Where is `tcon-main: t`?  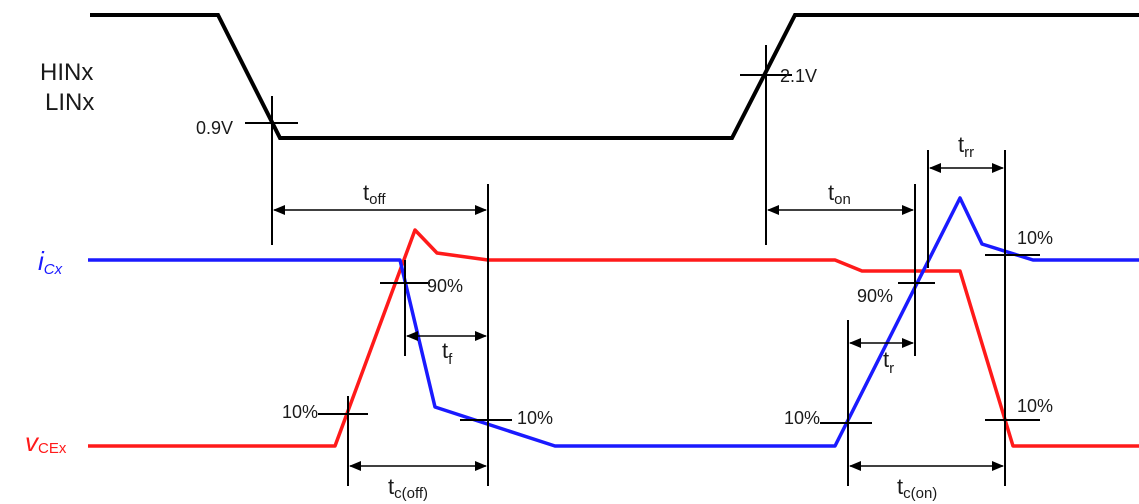 tcon-main: t is located at coordinates (900, 486).